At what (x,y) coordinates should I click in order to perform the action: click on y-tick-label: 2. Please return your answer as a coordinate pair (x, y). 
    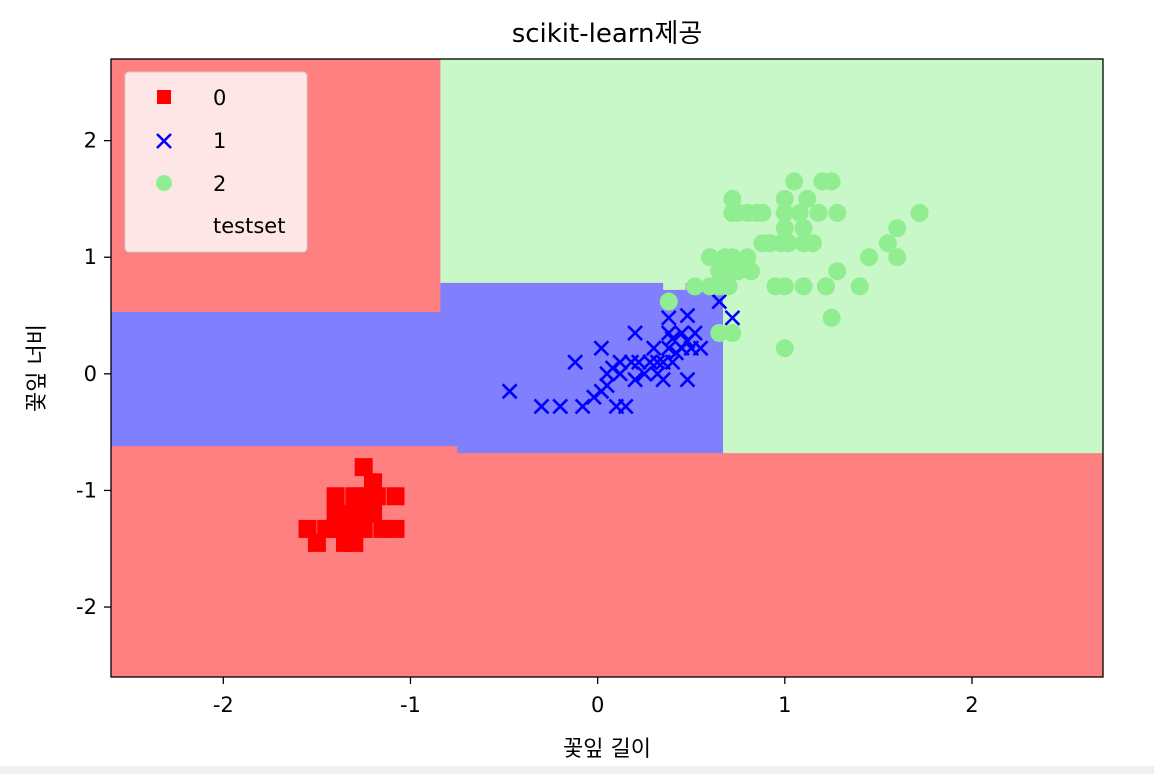
    Looking at the image, I should click on (90, 141).